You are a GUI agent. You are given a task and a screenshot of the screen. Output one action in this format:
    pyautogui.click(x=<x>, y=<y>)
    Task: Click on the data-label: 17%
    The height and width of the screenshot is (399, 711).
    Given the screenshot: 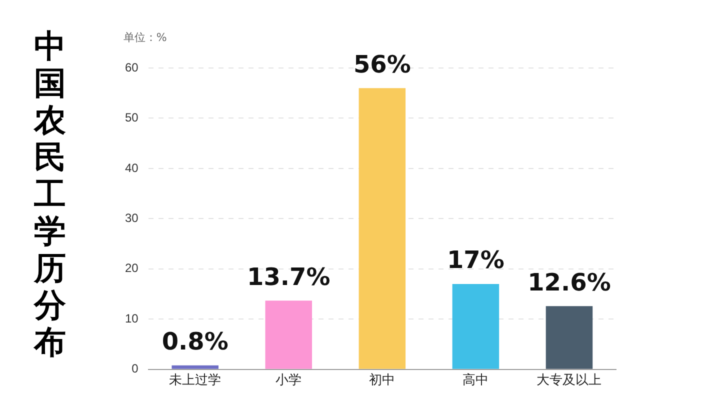 What is the action you would take?
    pyautogui.click(x=475, y=260)
    